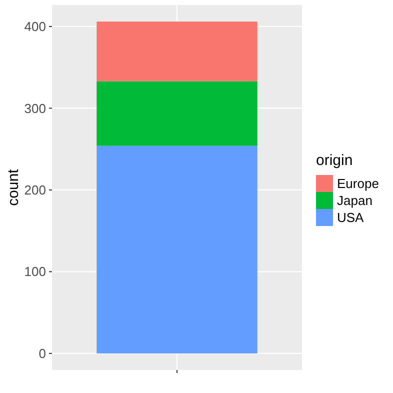 The height and width of the screenshot is (393, 393). Describe the element at coordinates (42, 353) in the screenshot. I see `y-tick-label: 0` at that location.